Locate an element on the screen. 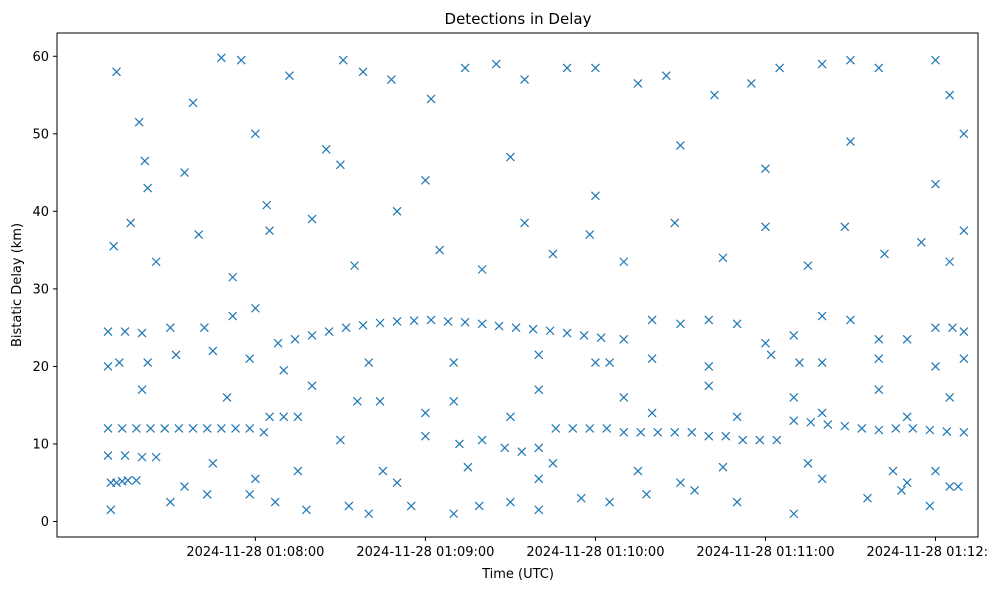 This screenshot has height=590, width=989. y-tick-label: 20 is located at coordinates (40, 367).